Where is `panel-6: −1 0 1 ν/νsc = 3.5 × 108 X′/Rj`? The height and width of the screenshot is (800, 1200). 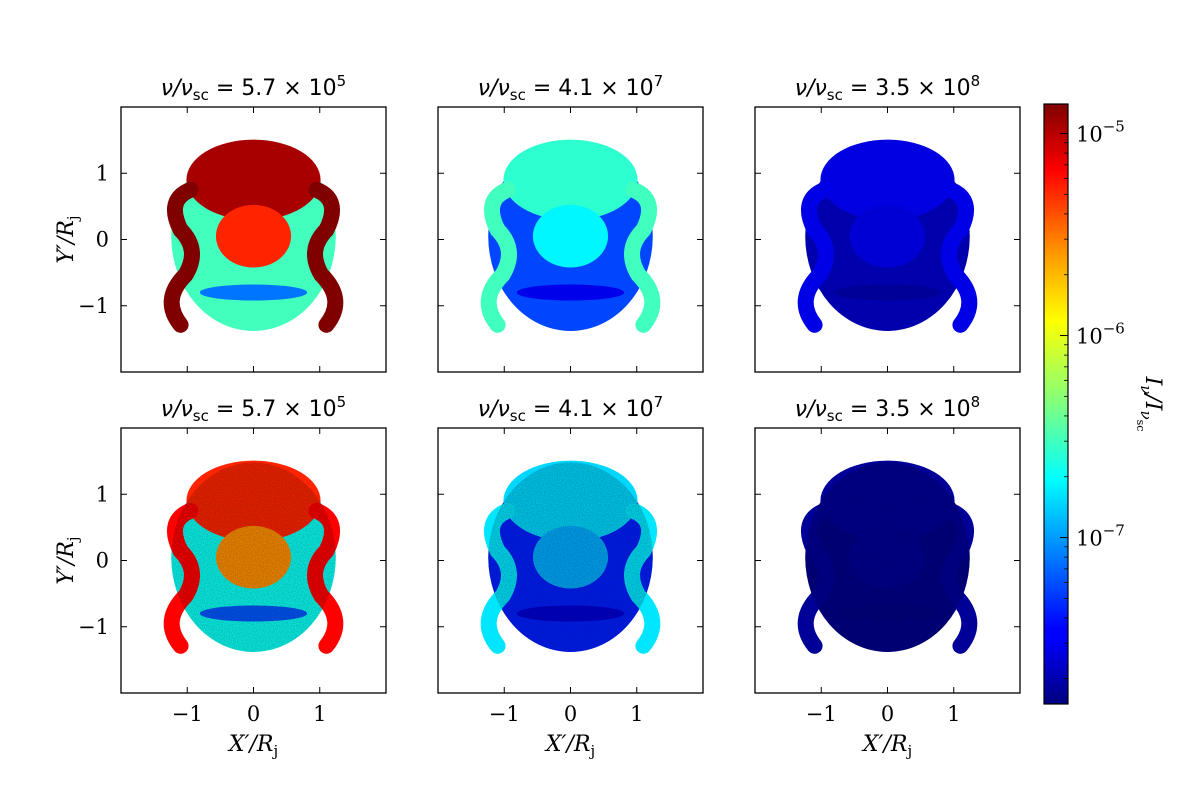
panel-6: −1 0 1 ν/νsc = 3.5 × 108 X′/Rj is located at coordinates (887, 576).